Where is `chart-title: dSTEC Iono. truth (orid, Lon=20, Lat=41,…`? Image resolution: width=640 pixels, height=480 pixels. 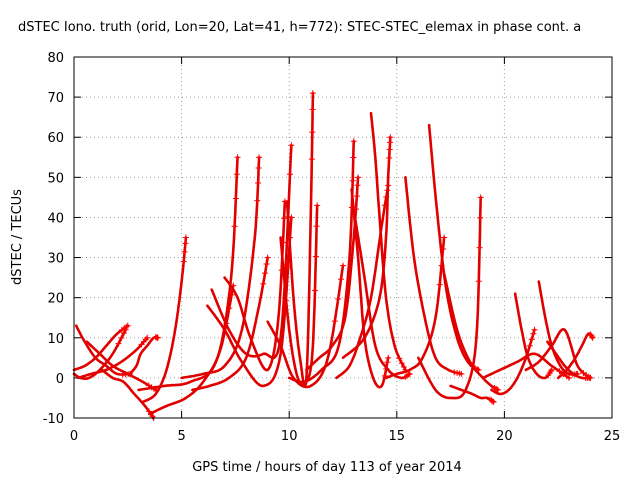
chart-title: dSTEC Iono. truth (orid, Lon=20, Lat=41,… is located at coordinates (299, 27).